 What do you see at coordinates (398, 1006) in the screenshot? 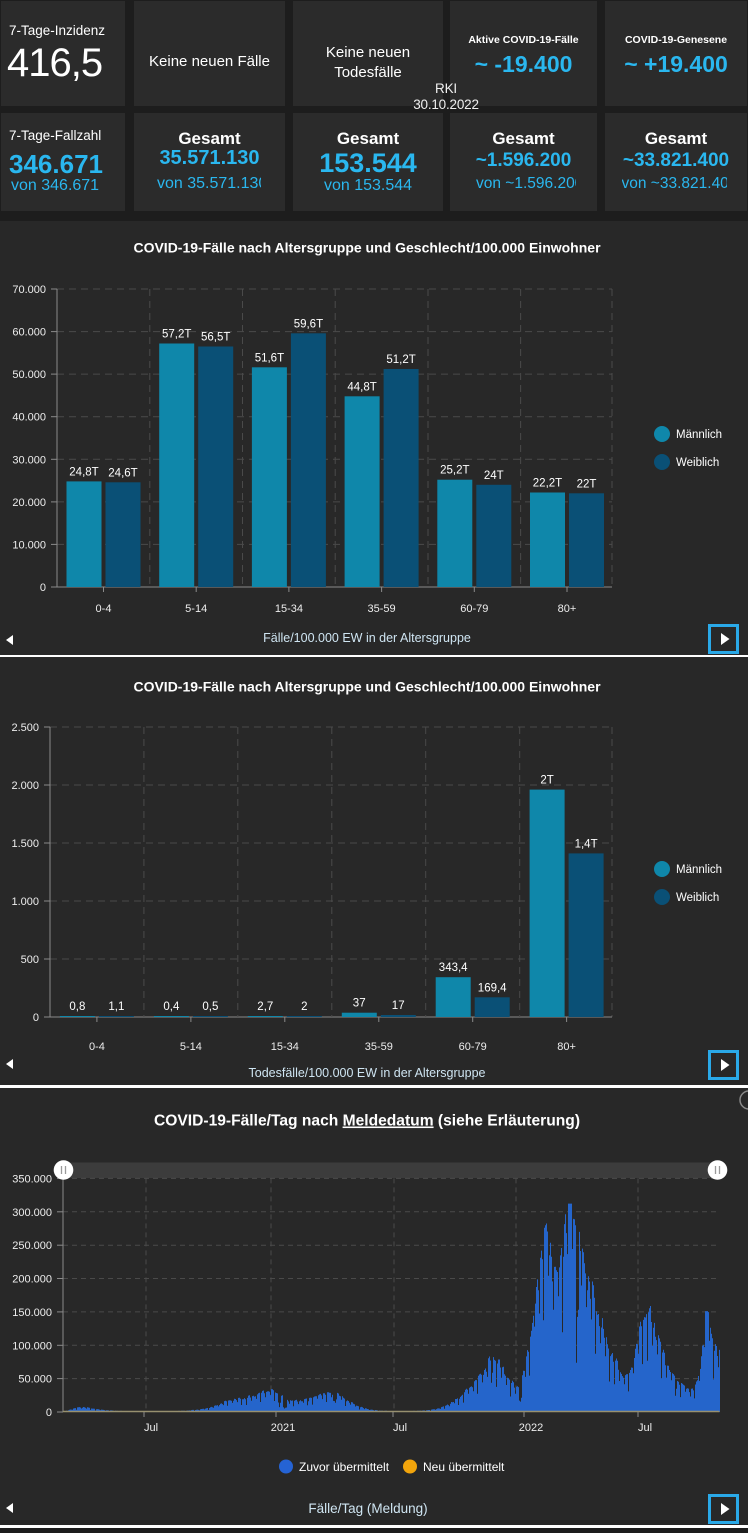
I see `svg-text: 17` at bounding box center [398, 1006].